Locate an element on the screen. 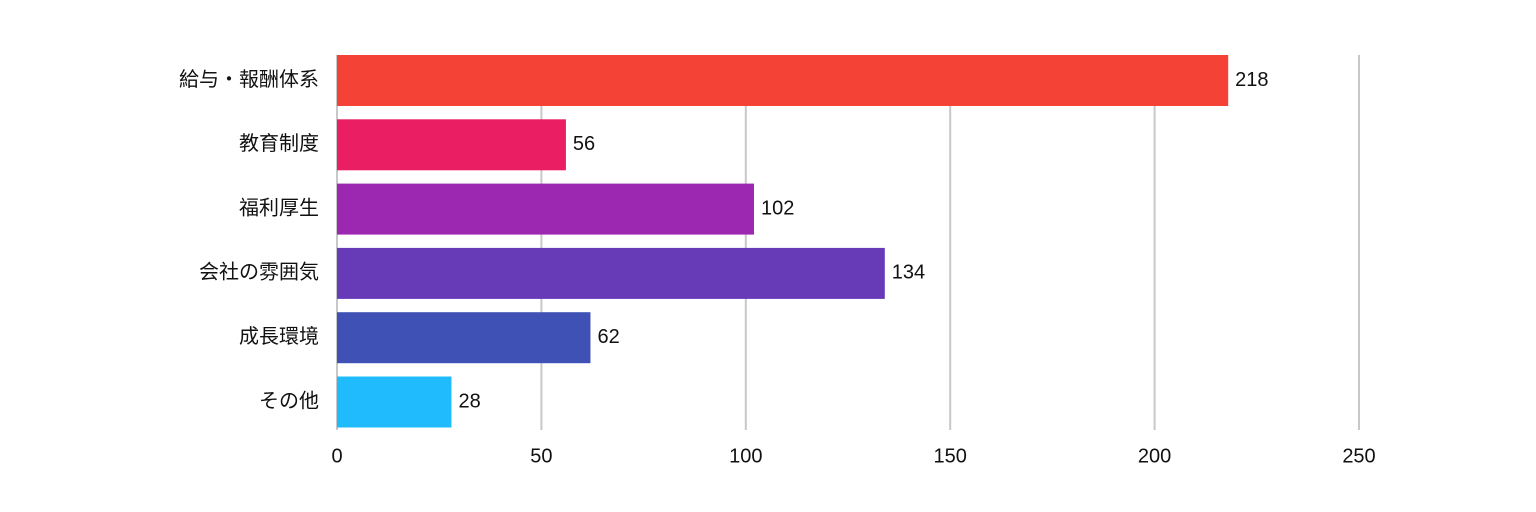 This screenshot has height=512, width=1536. x-tick-label: 50 is located at coordinates (541, 456).